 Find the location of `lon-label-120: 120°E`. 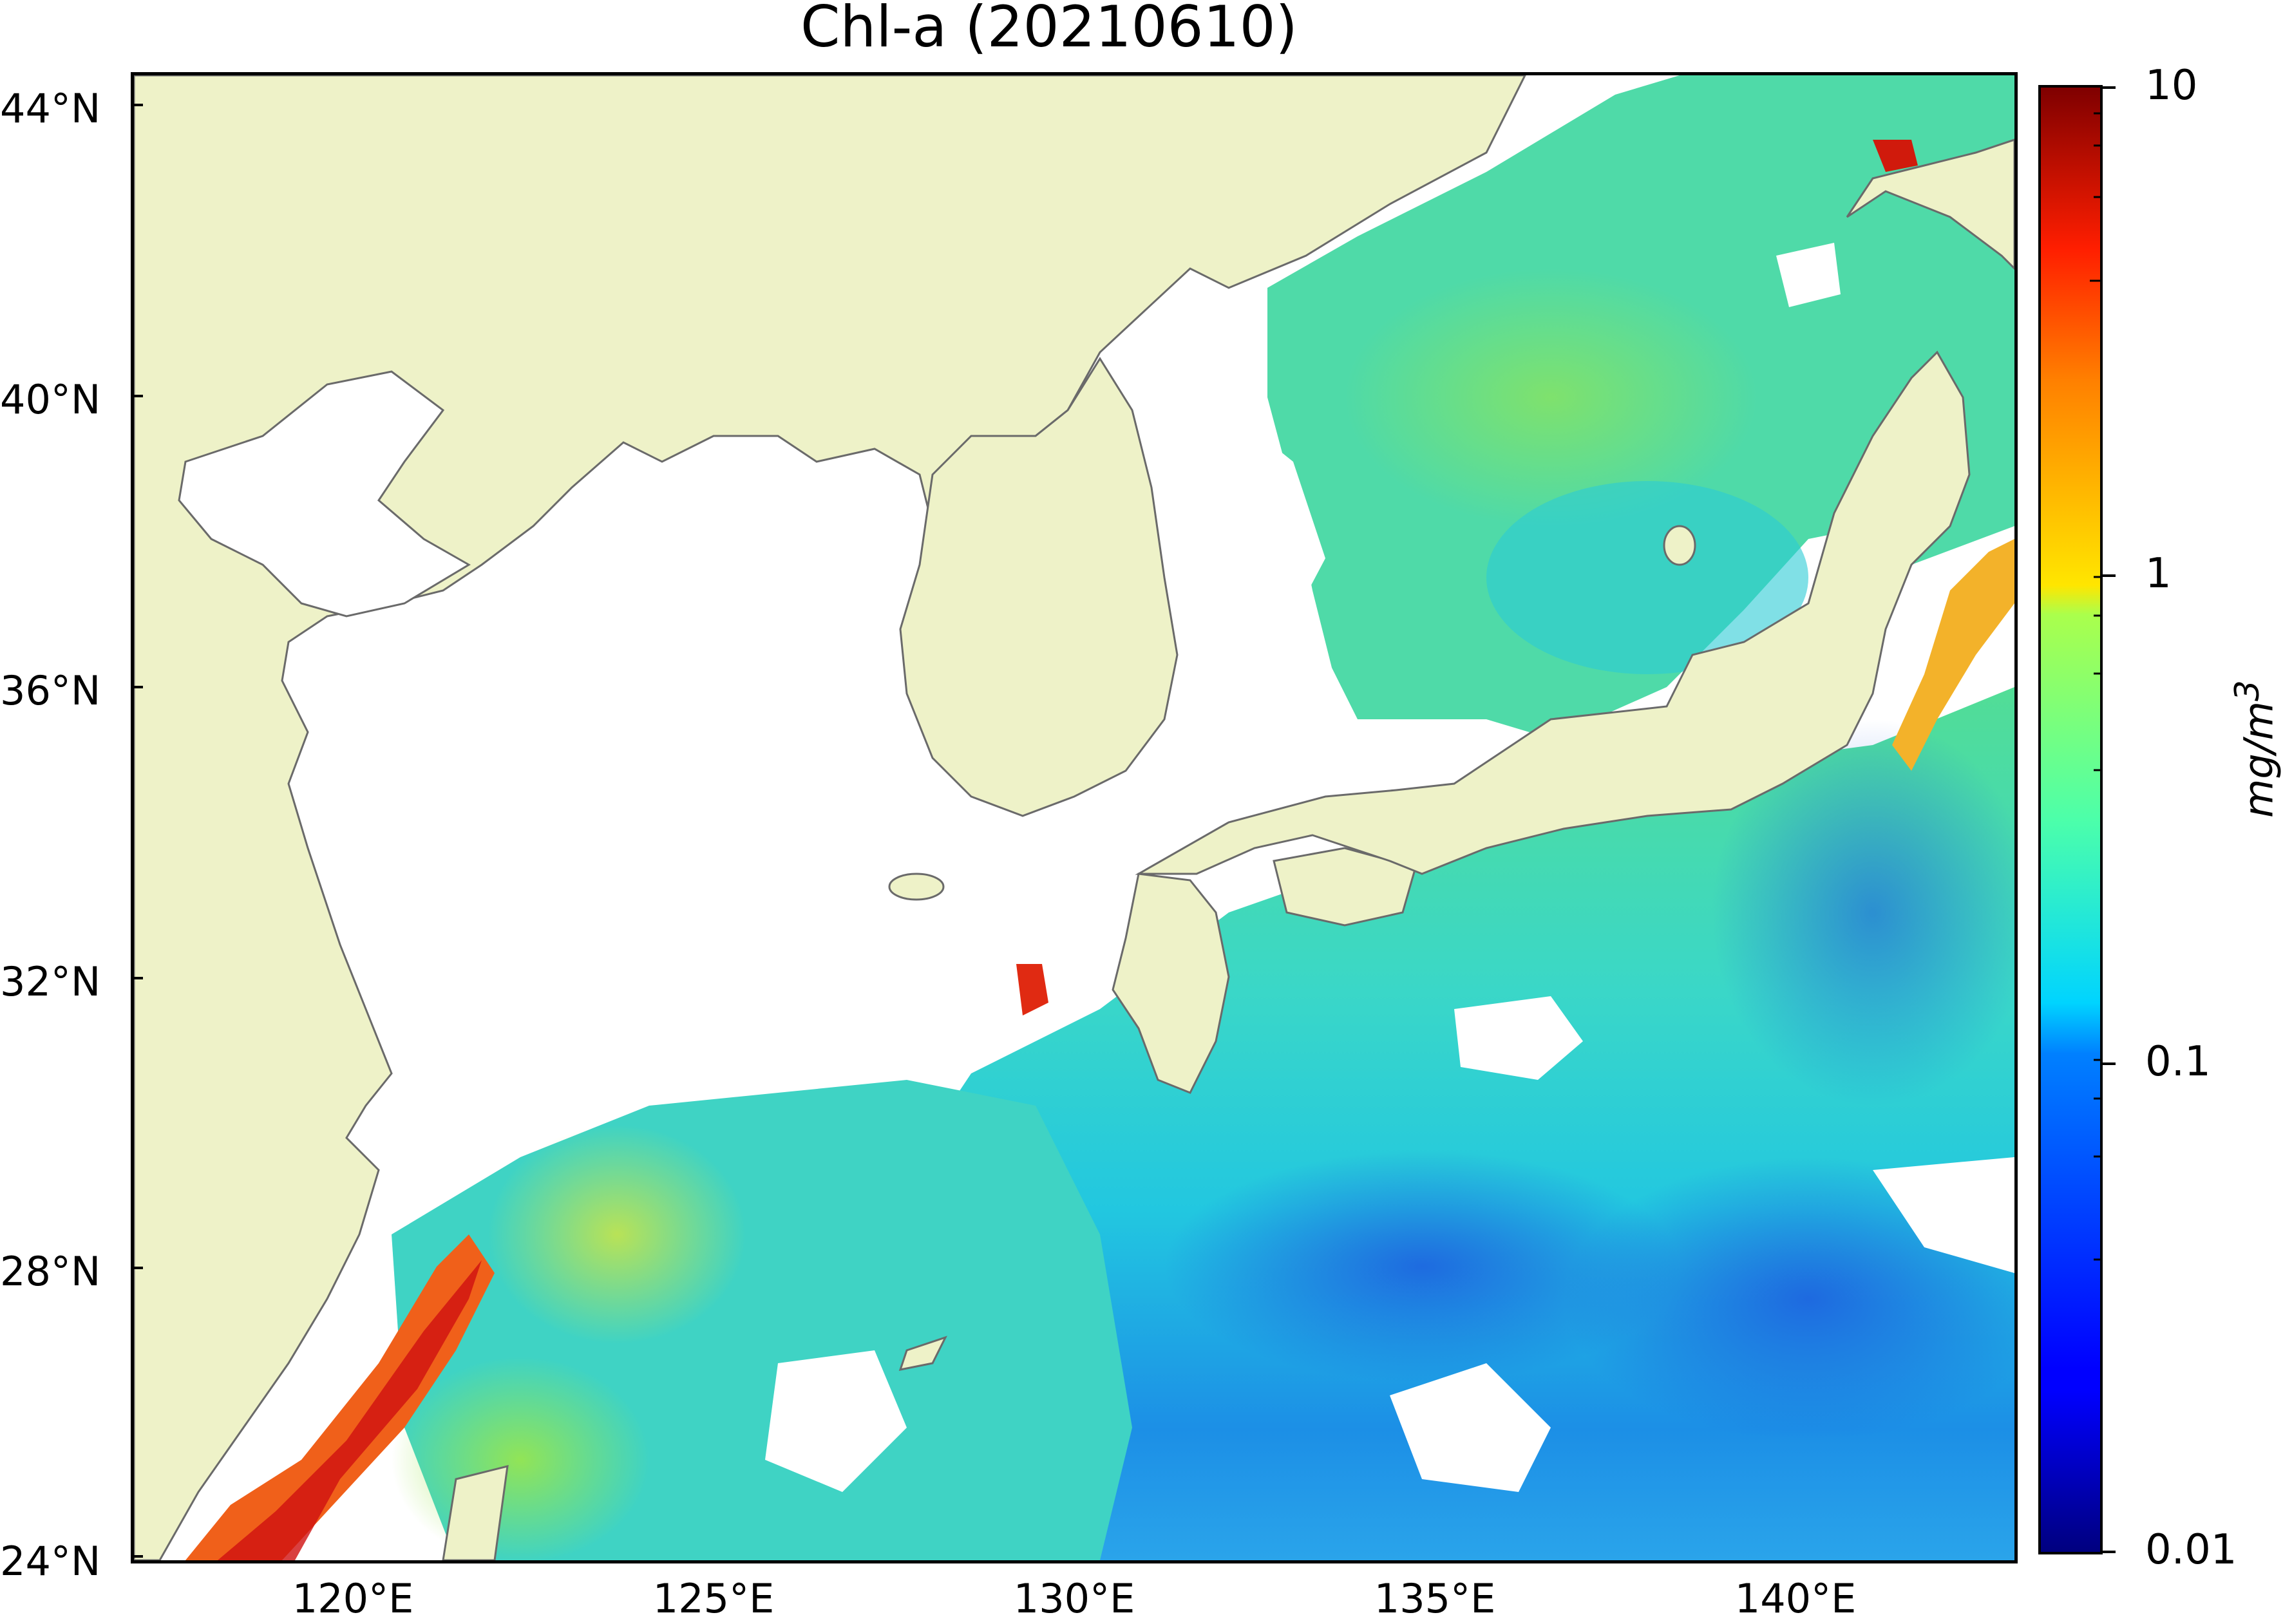

lon-label-120: 120°E is located at coordinates (353, 1598).